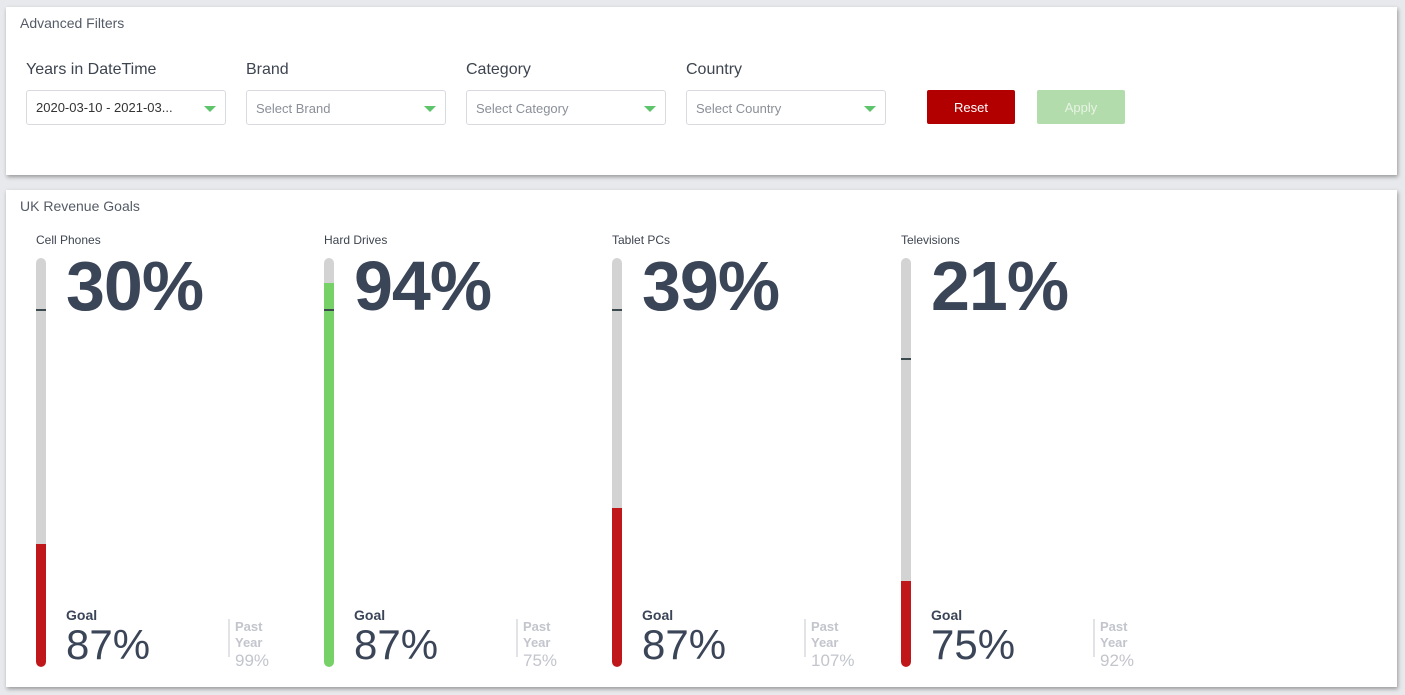 The height and width of the screenshot is (695, 1405). What do you see at coordinates (1000, 286) in the screenshot?
I see `kpi-value: 21%` at bounding box center [1000, 286].